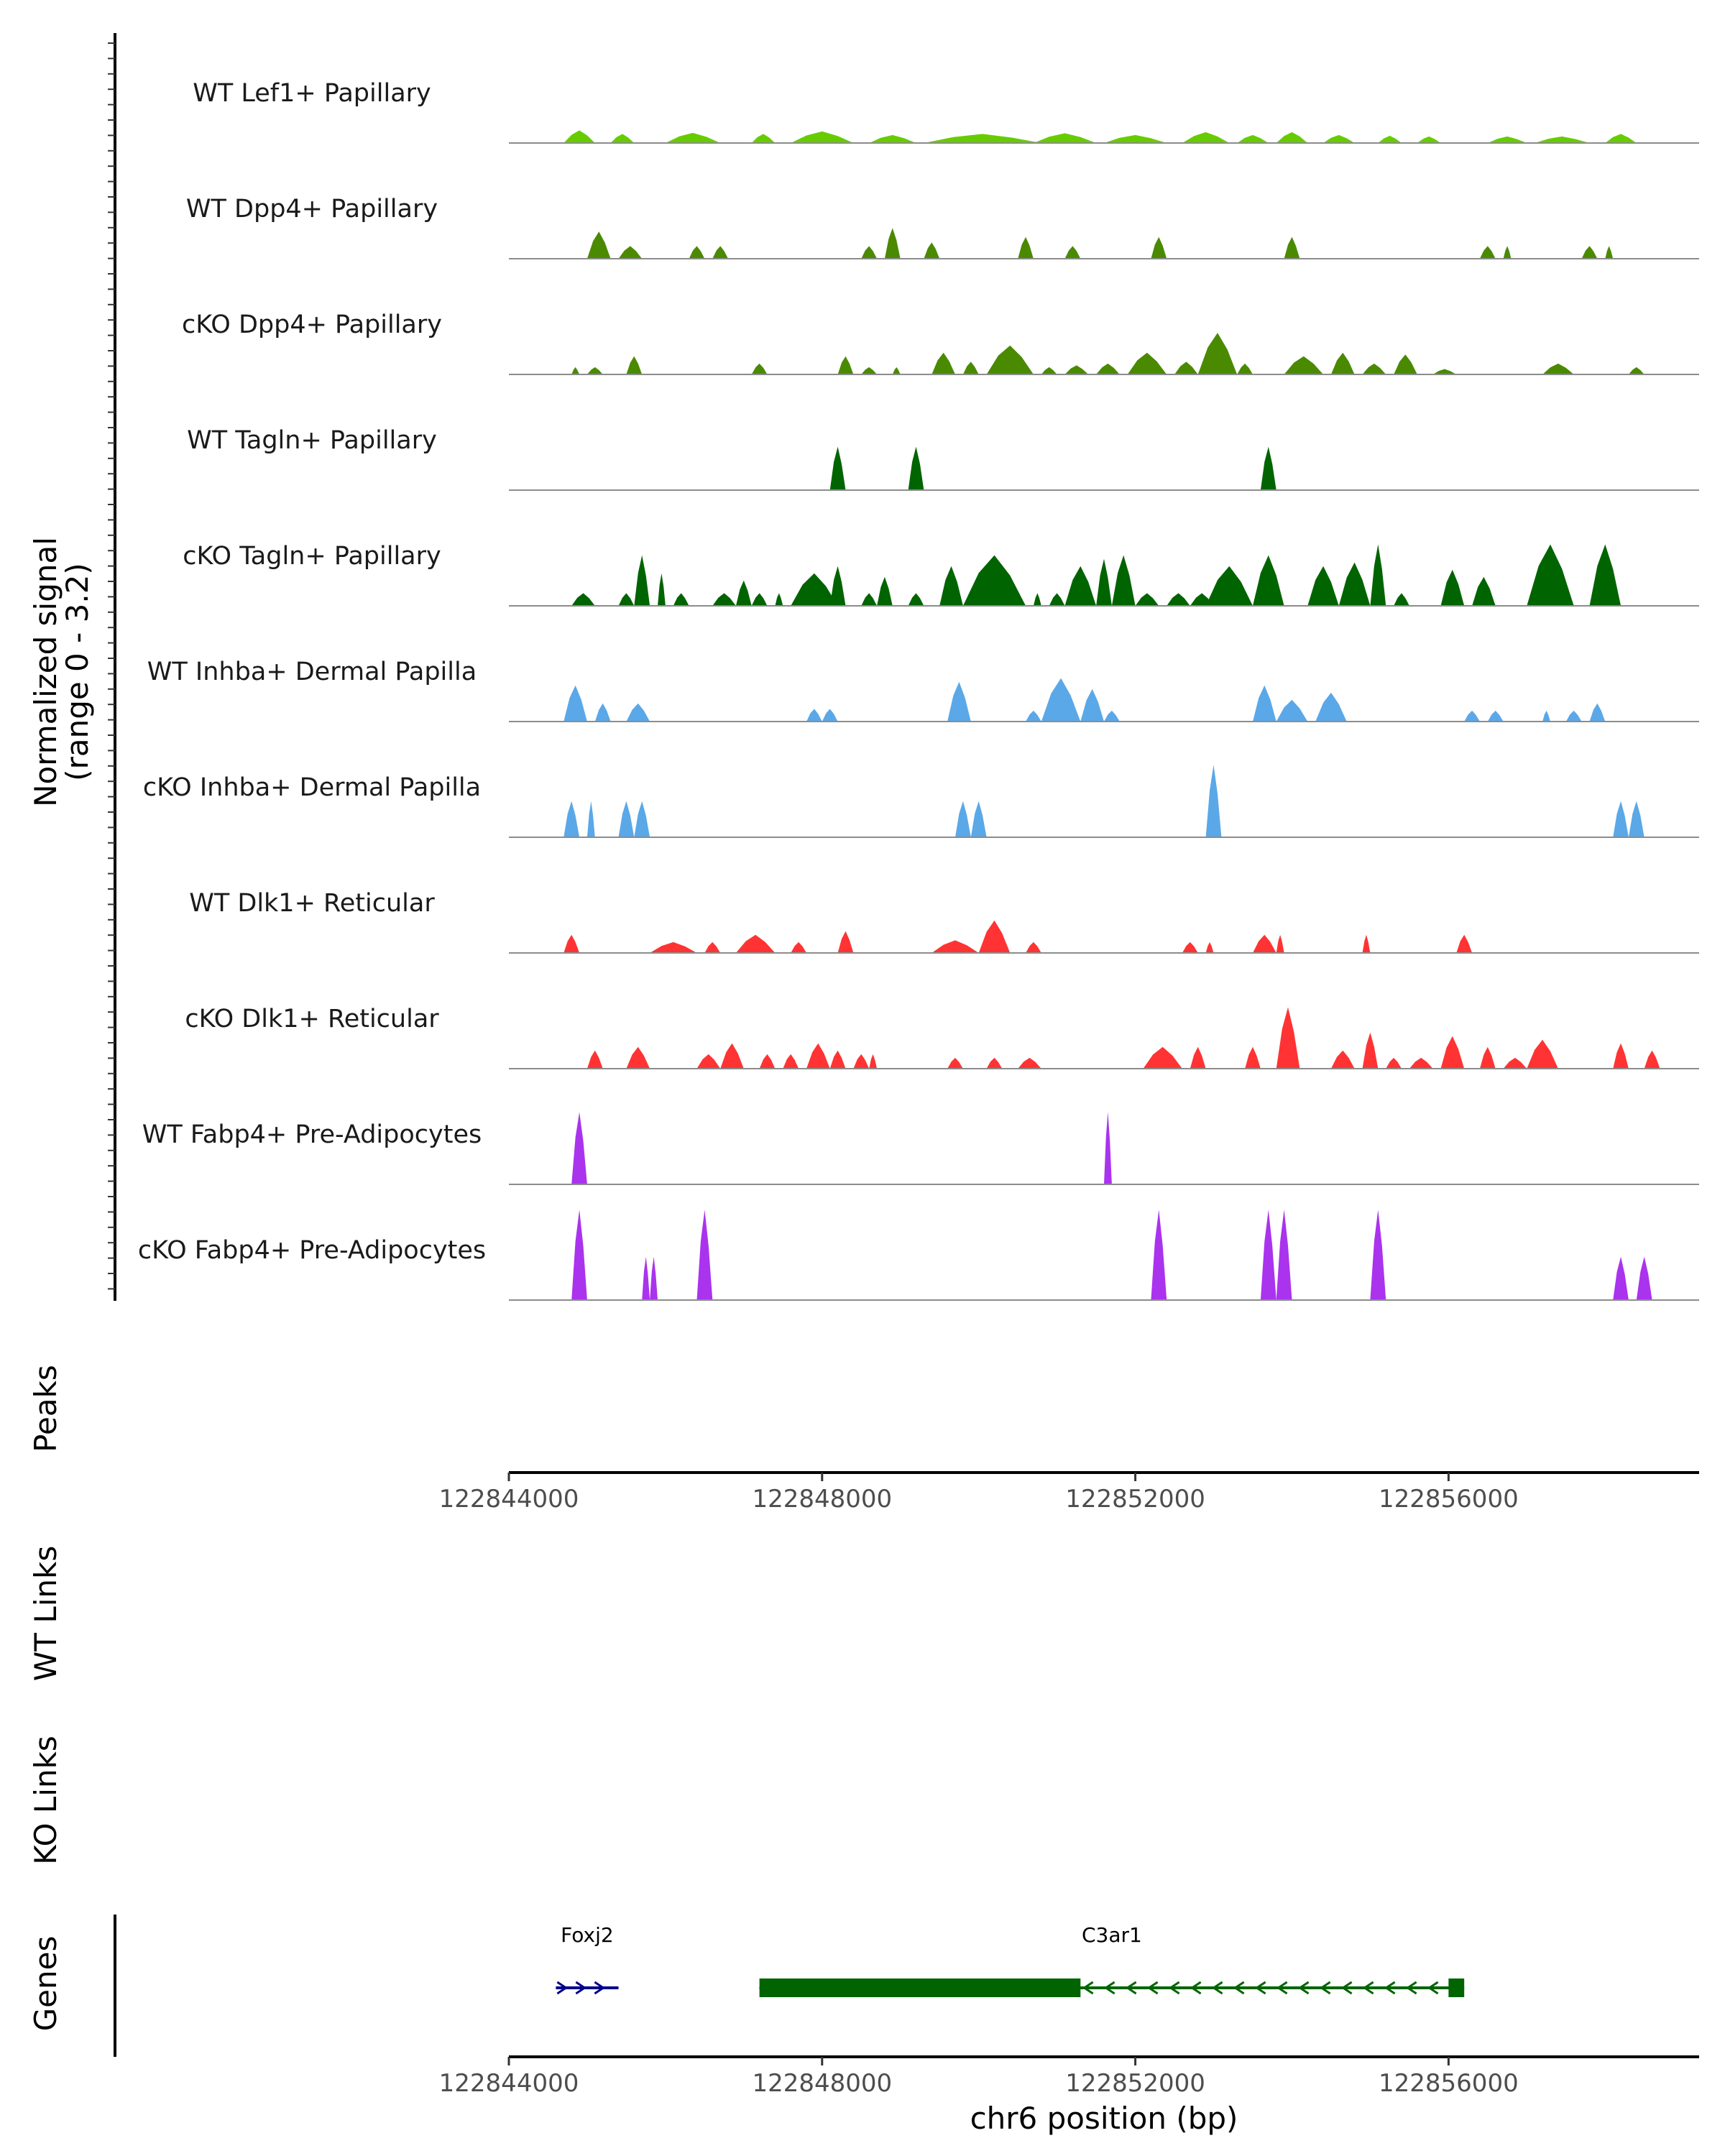 The height and width of the screenshot is (2156, 1725). Describe the element at coordinates (45, 1800) in the screenshot. I see `ko-links-panel-label: KO Links` at that location.